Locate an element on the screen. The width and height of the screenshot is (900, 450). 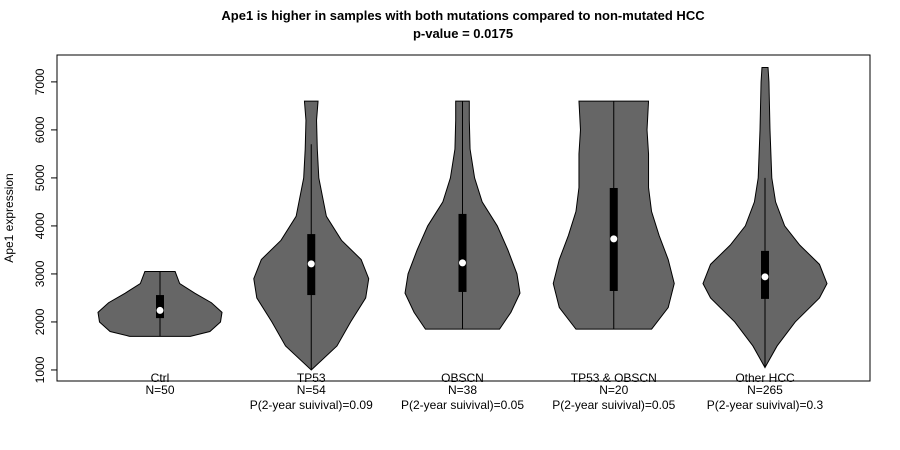
survival-label: P(2-year suivival)=0.09 is located at coordinates (311, 405).